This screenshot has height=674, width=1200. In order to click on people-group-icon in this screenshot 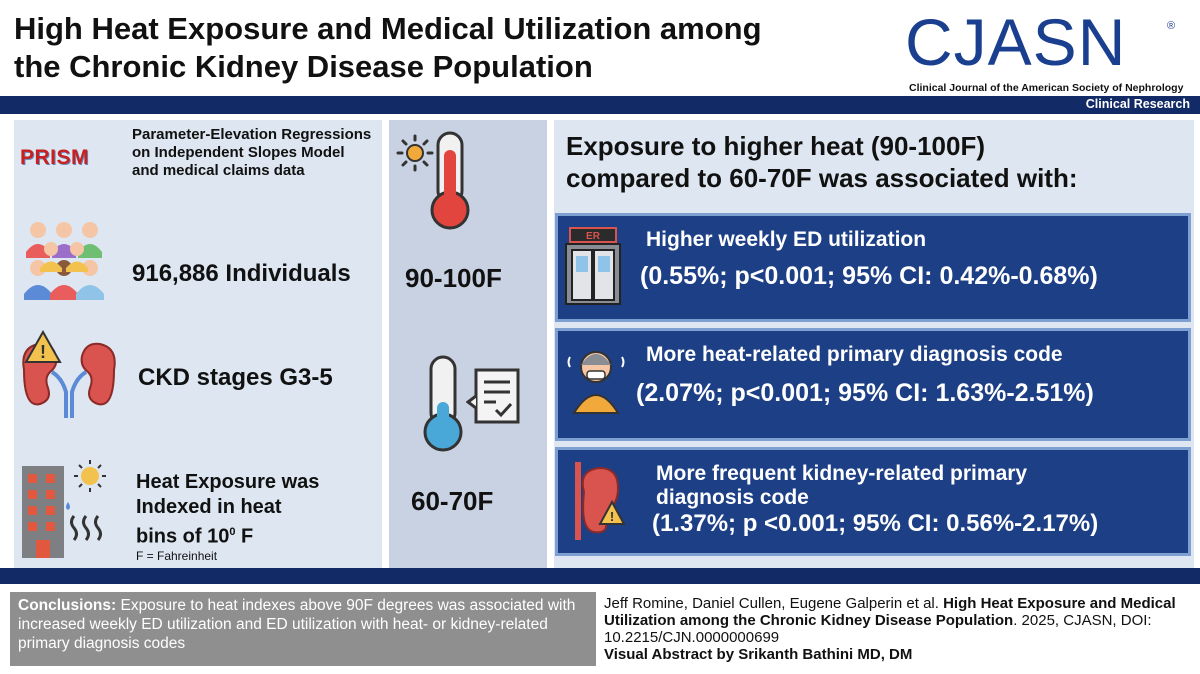, I will do `click(64, 261)`.